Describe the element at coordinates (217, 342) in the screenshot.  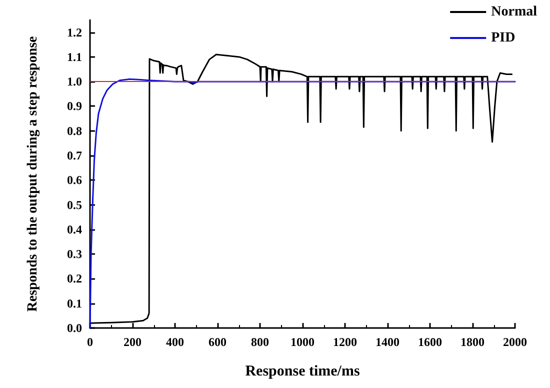
I see `x-tick-label: 600` at that location.